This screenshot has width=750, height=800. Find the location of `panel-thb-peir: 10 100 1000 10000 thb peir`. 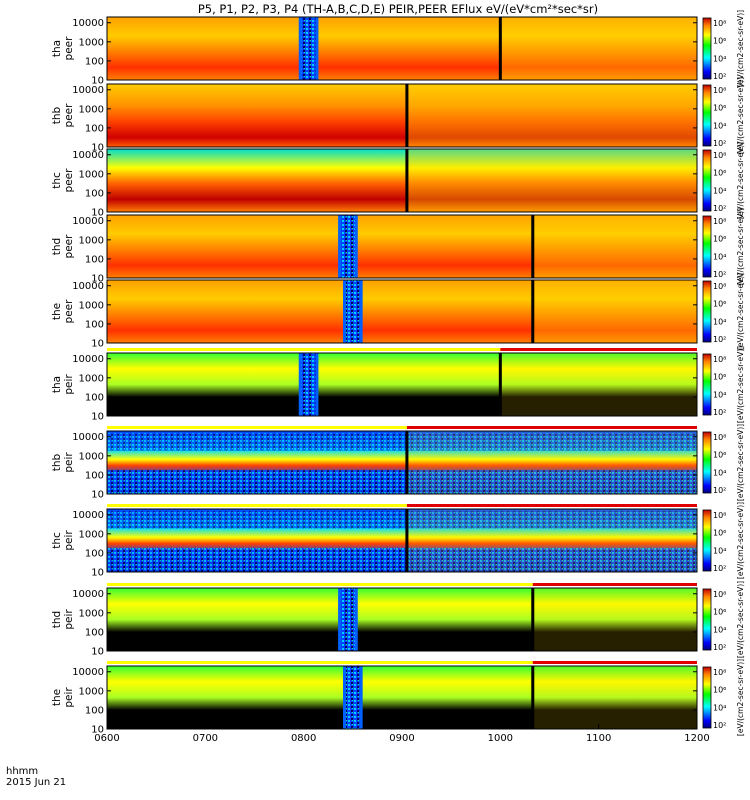

panel-thb-peir: 10 100 1000 10000 thb peir is located at coordinates (374, 465).